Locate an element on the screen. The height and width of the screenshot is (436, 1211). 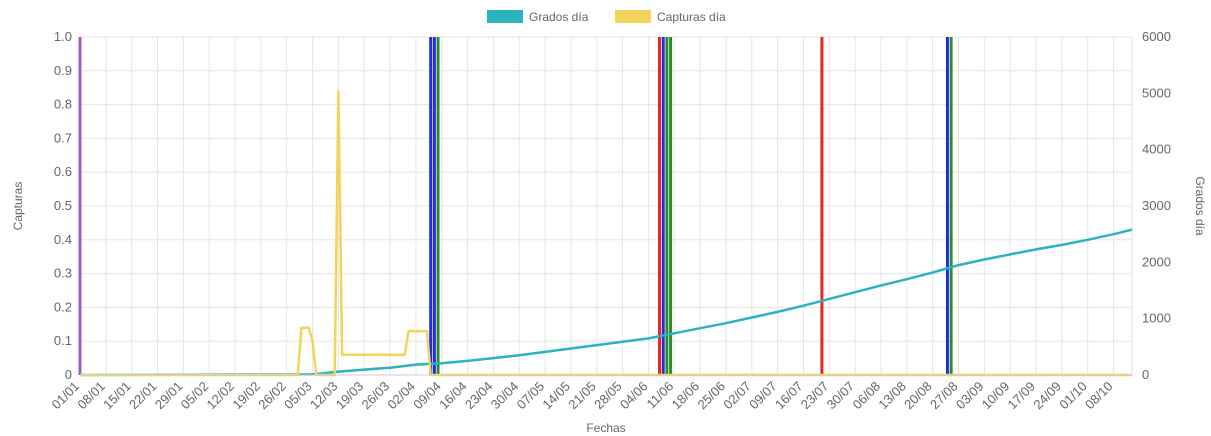
y-left-axis-title: Capturas is located at coordinates (18, 206).